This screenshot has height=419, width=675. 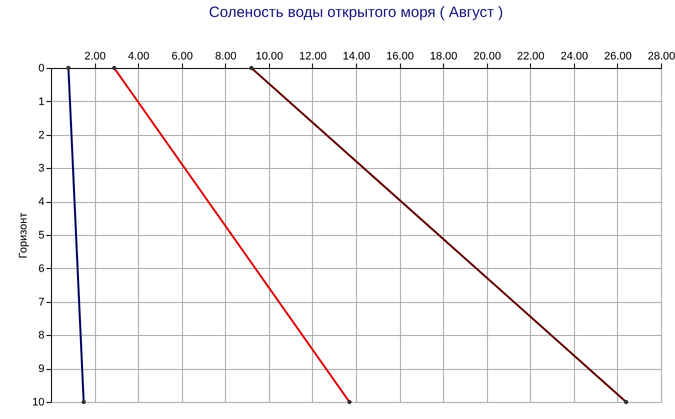 What do you see at coordinates (225, 56) in the screenshot?
I see `x-tick-label: 8.00` at bounding box center [225, 56].